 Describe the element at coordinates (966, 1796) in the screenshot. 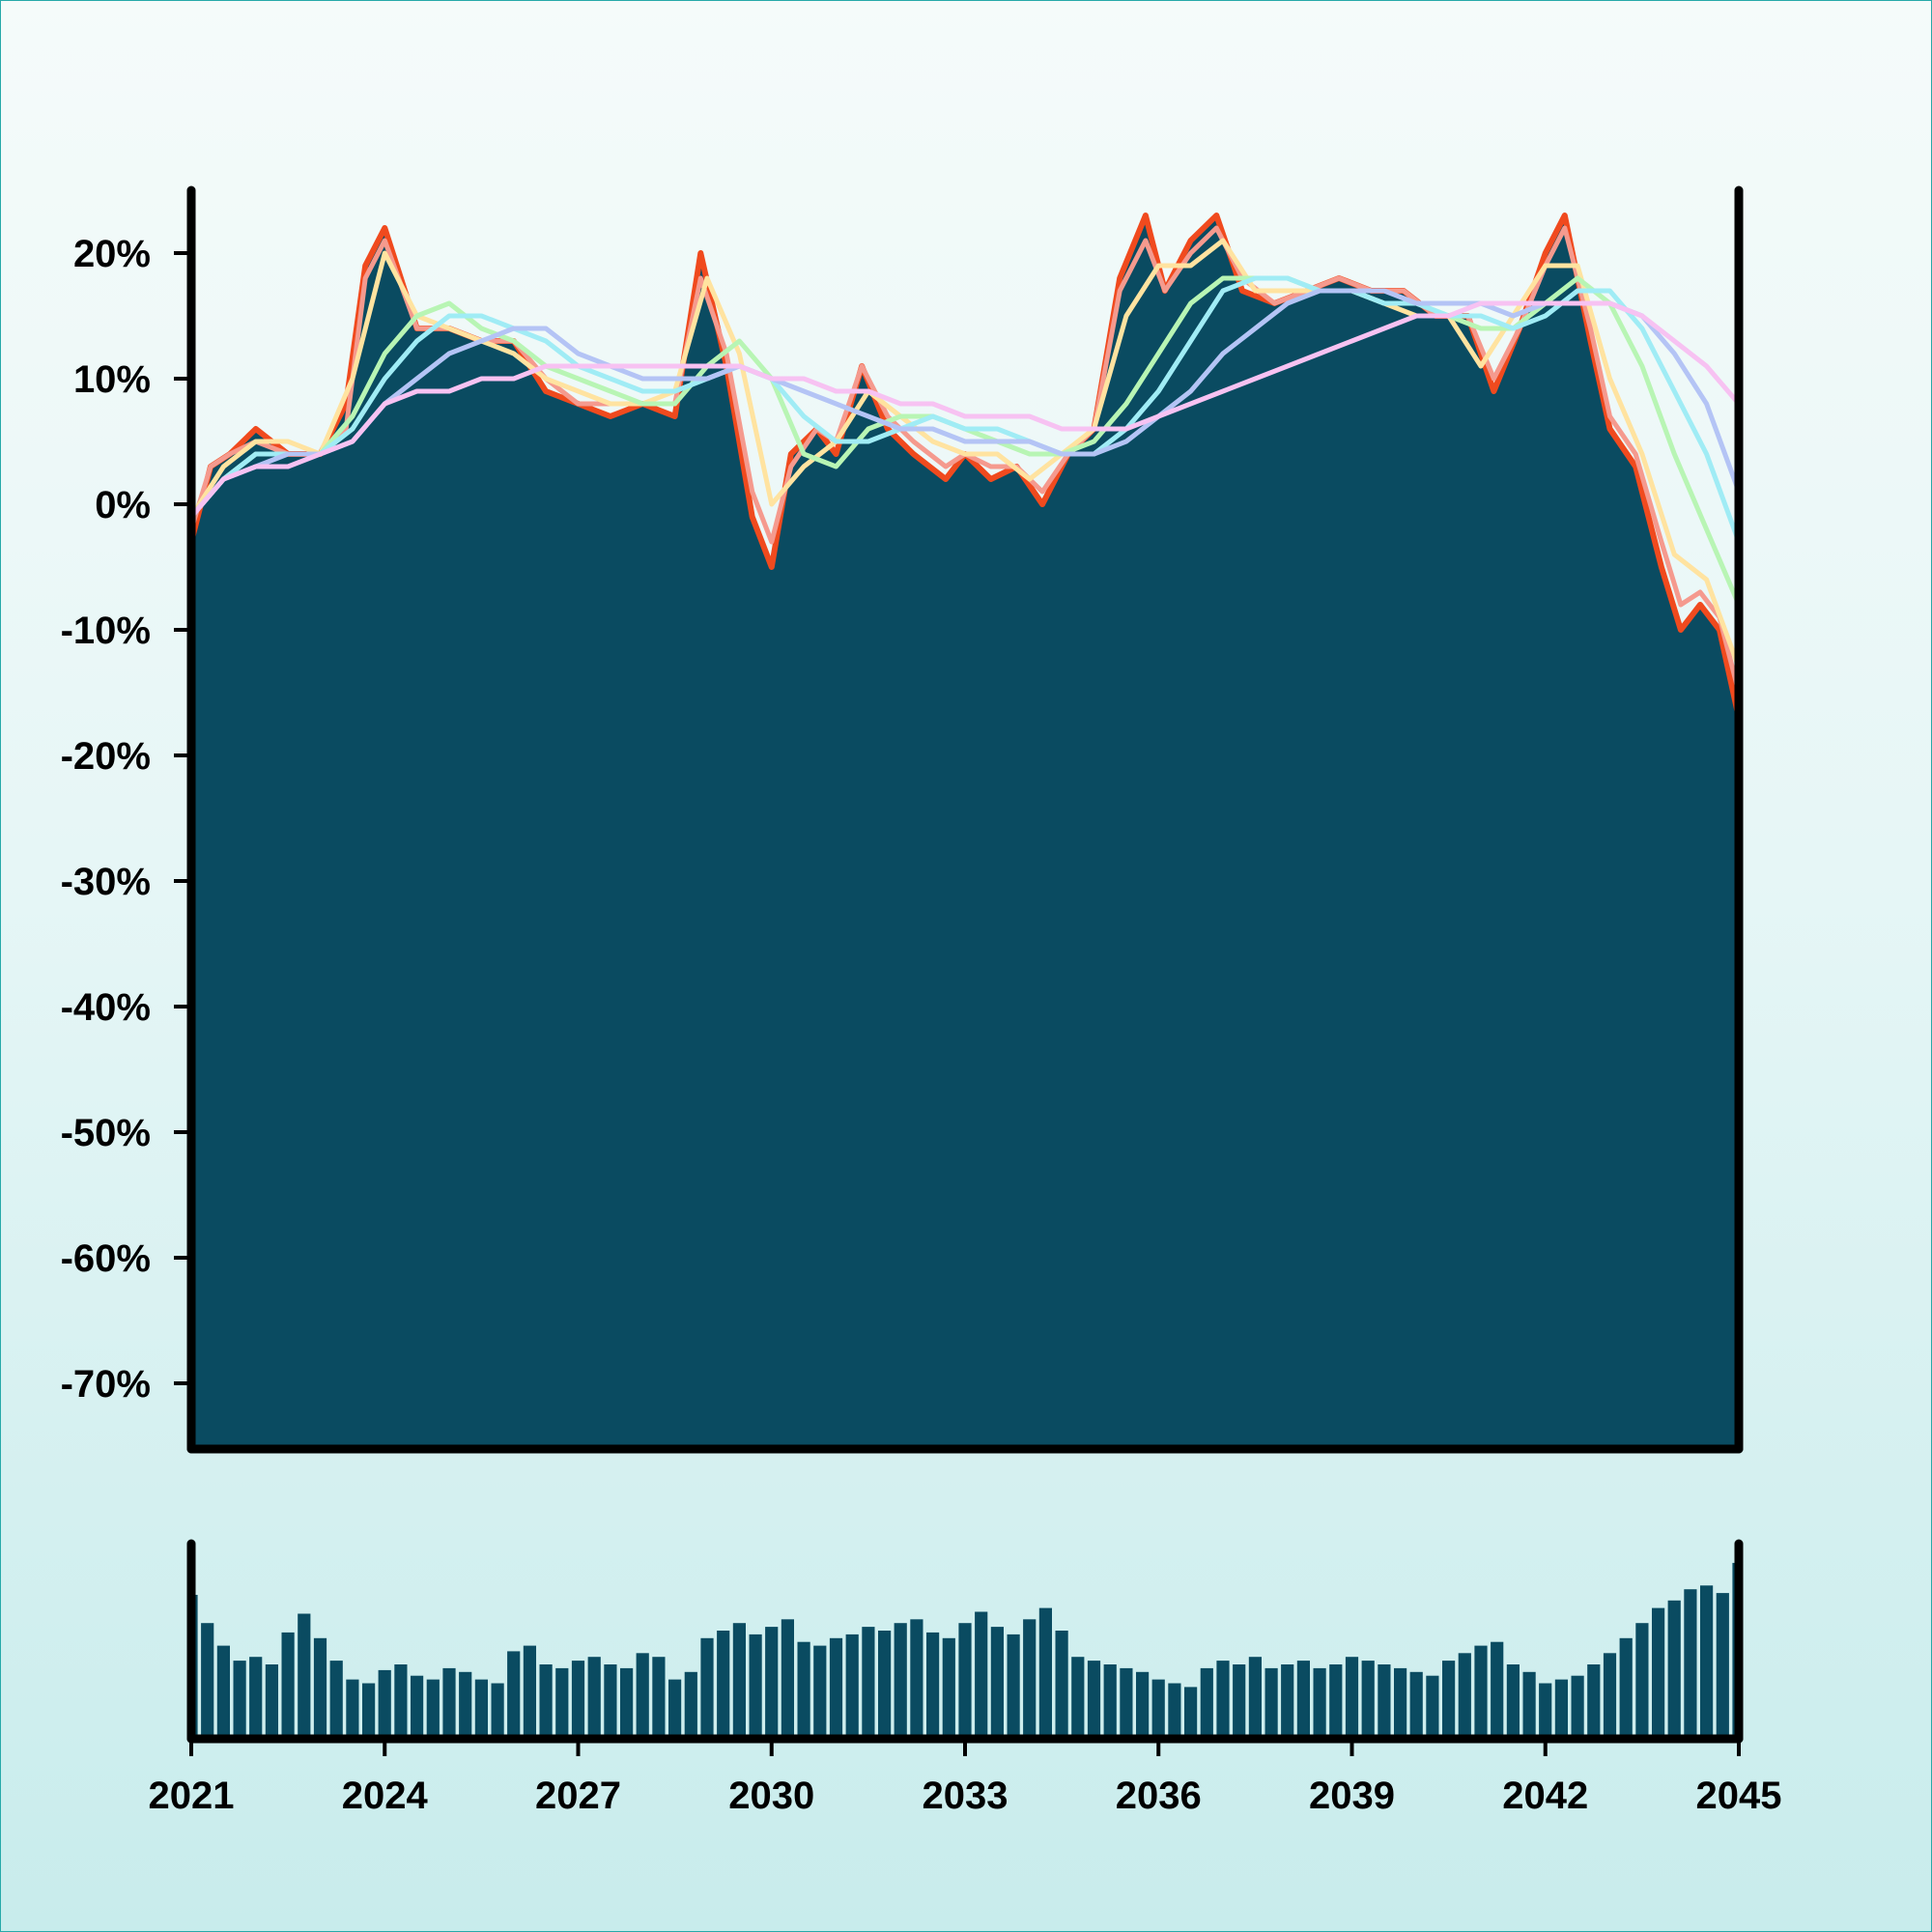

I see `x-tick-label: 2033` at that location.